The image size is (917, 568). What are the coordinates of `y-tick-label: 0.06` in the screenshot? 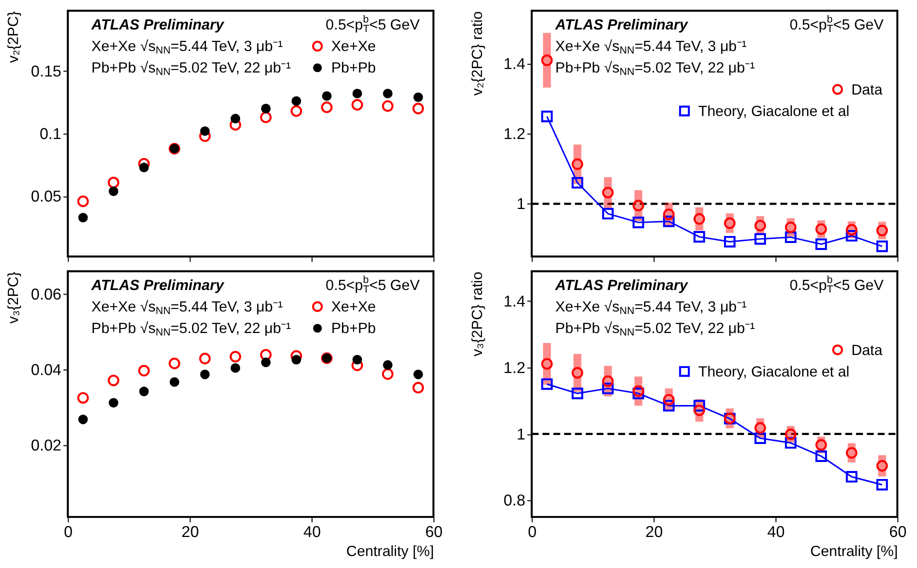 It's located at (46, 295).